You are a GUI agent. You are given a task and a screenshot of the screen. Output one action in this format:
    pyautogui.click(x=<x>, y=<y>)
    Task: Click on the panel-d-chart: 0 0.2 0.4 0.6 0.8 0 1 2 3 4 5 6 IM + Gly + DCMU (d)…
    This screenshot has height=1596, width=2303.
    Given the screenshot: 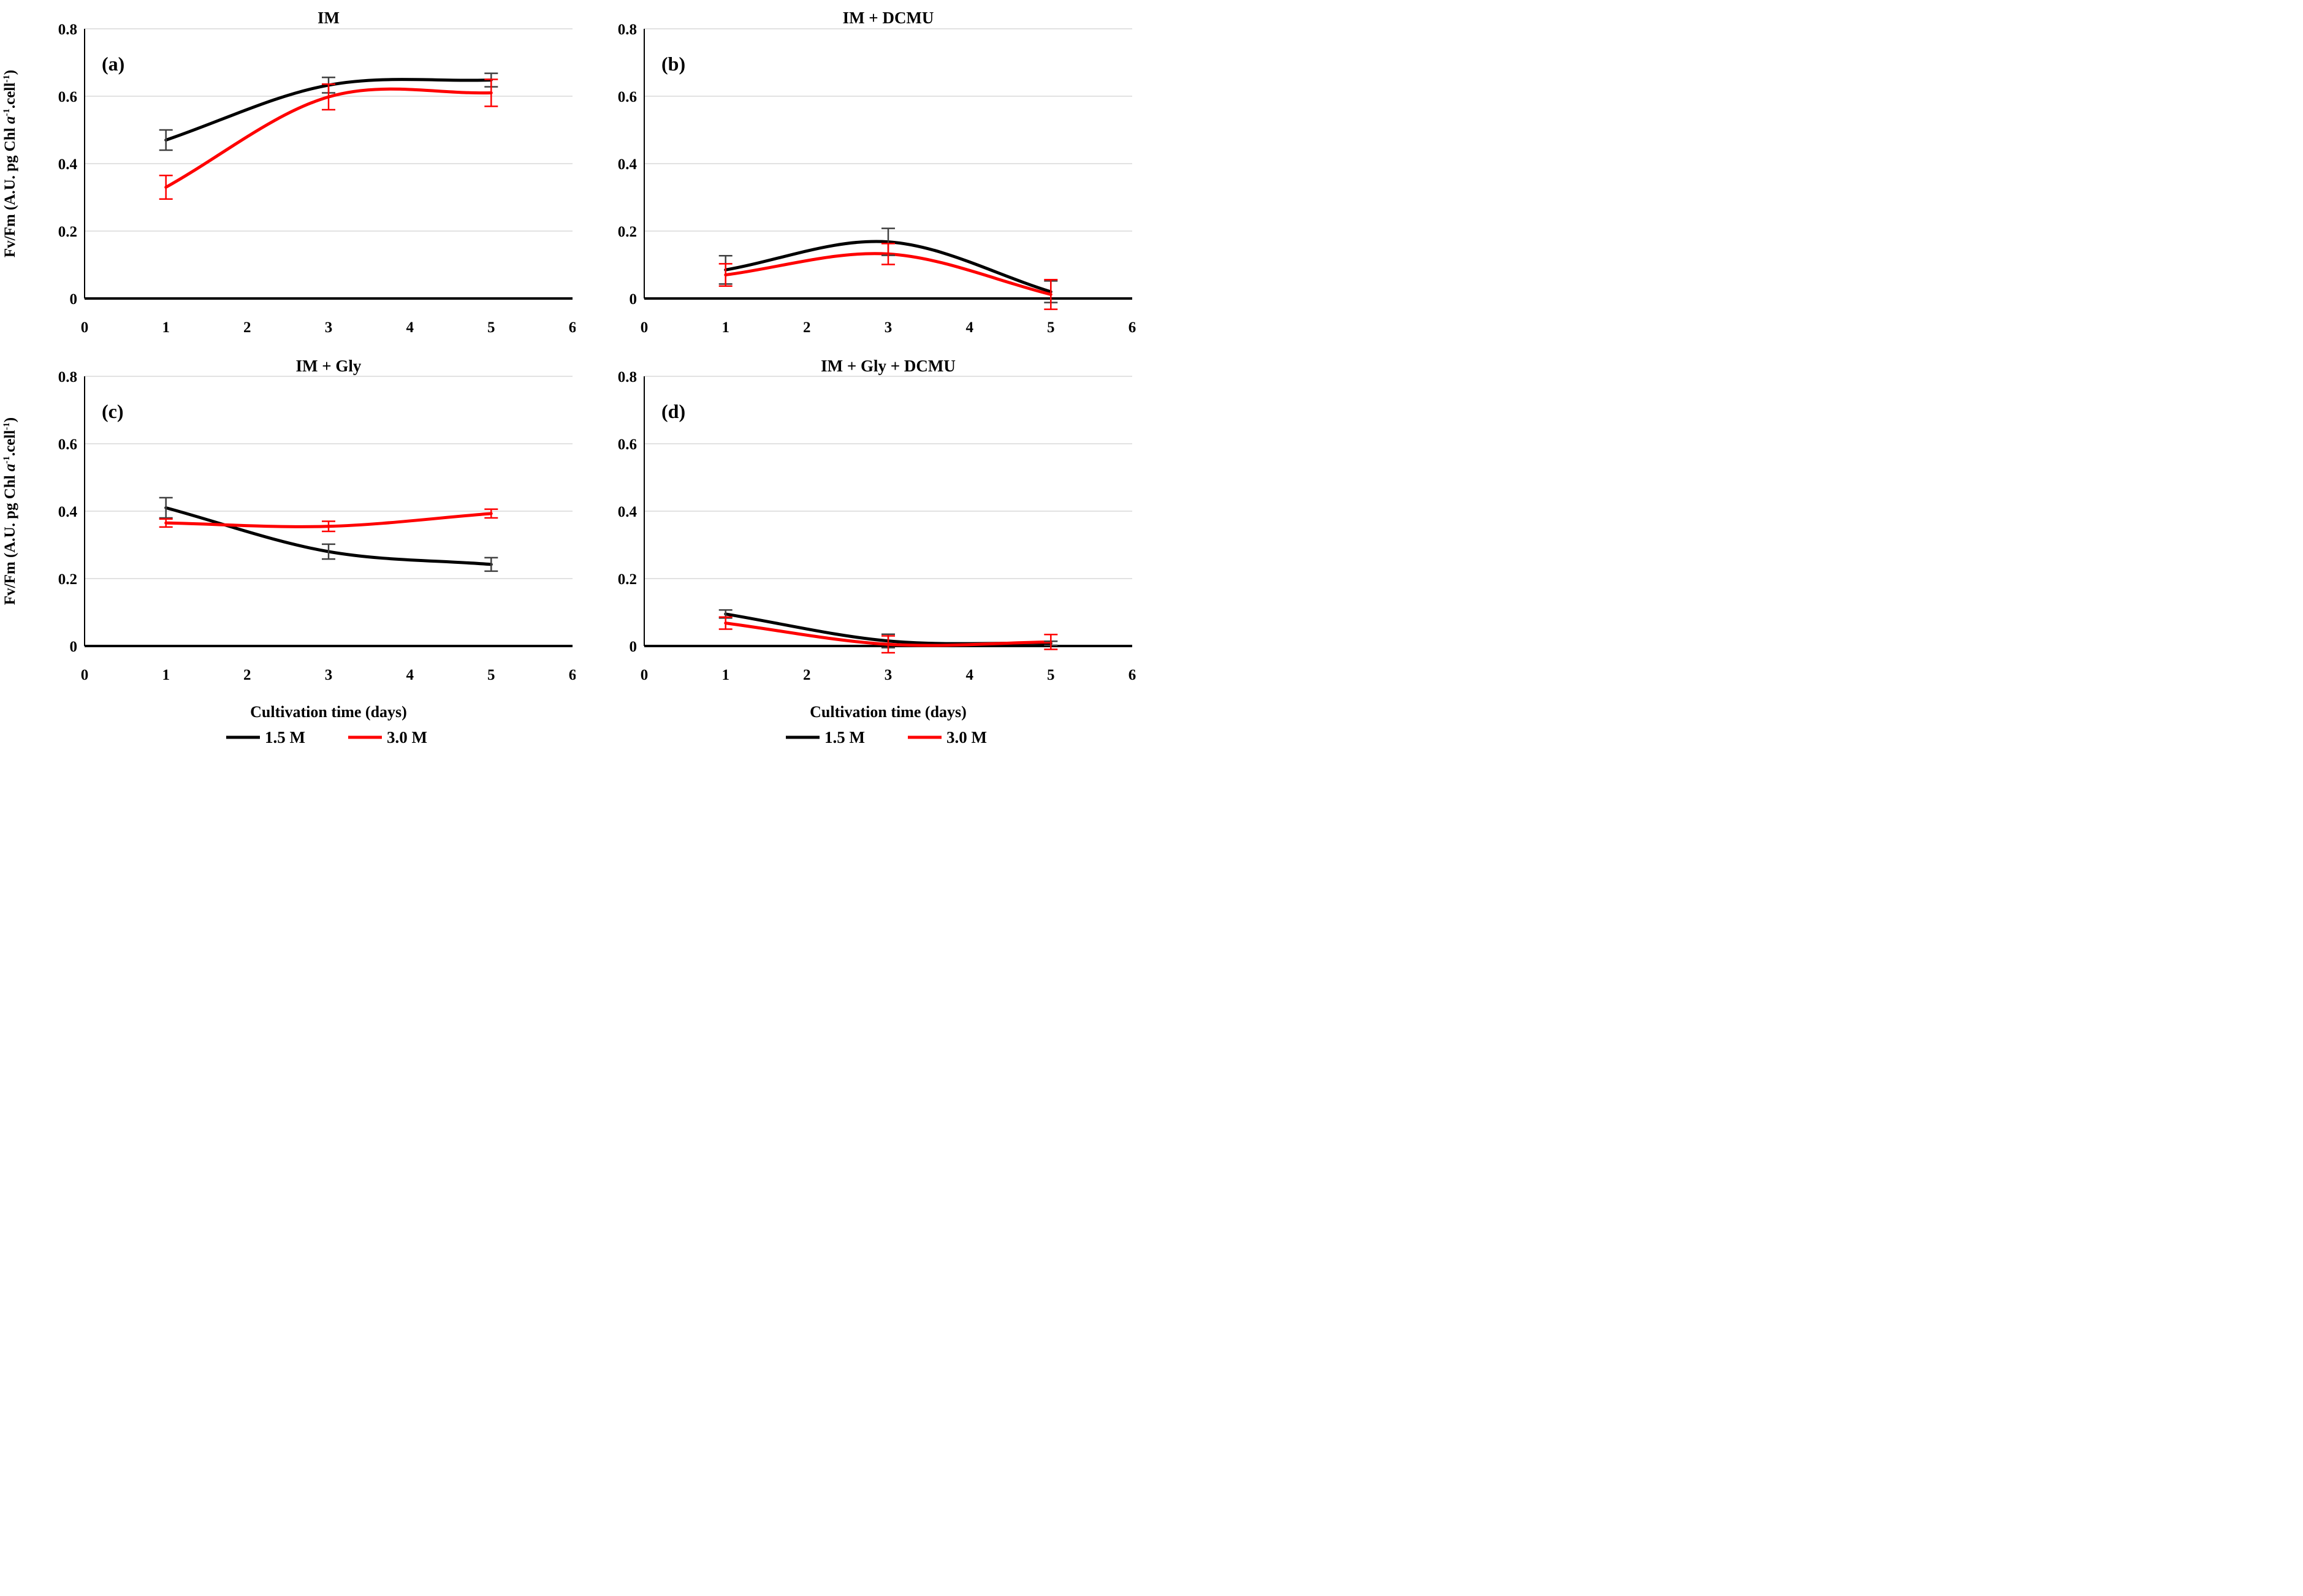 What is the action you would take?
    pyautogui.click(x=877, y=552)
    